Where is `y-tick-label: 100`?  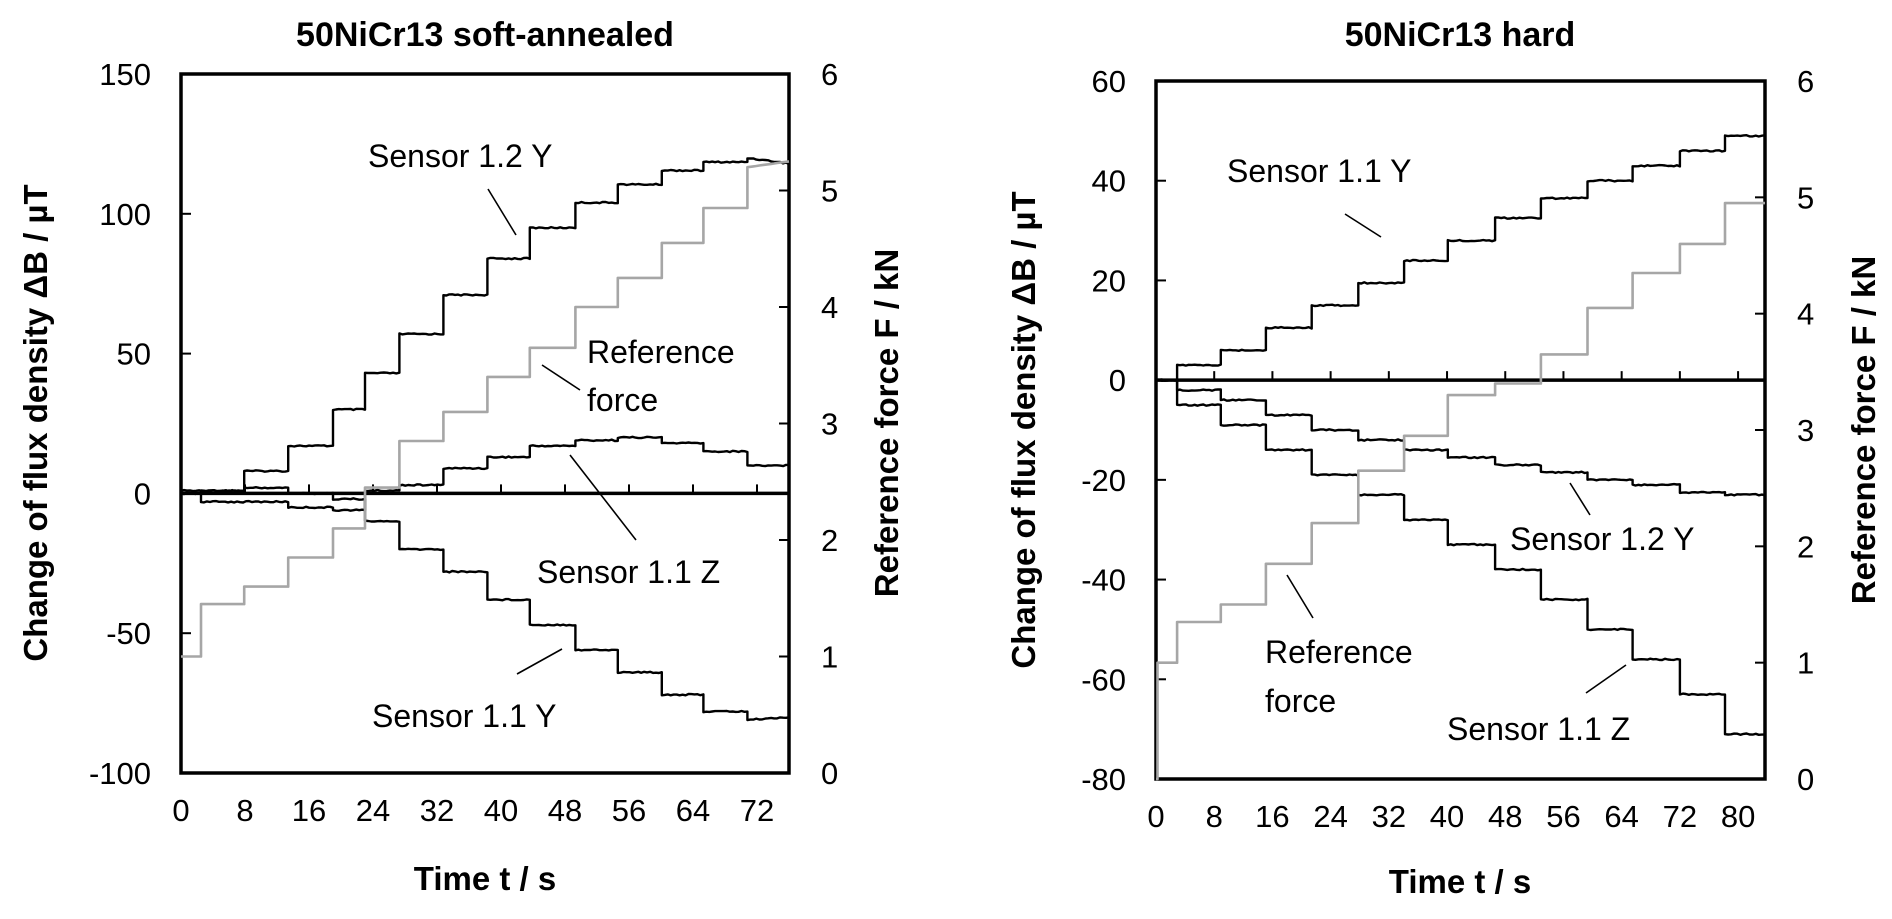 y-tick-label: 100 is located at coordinates (125, 214).